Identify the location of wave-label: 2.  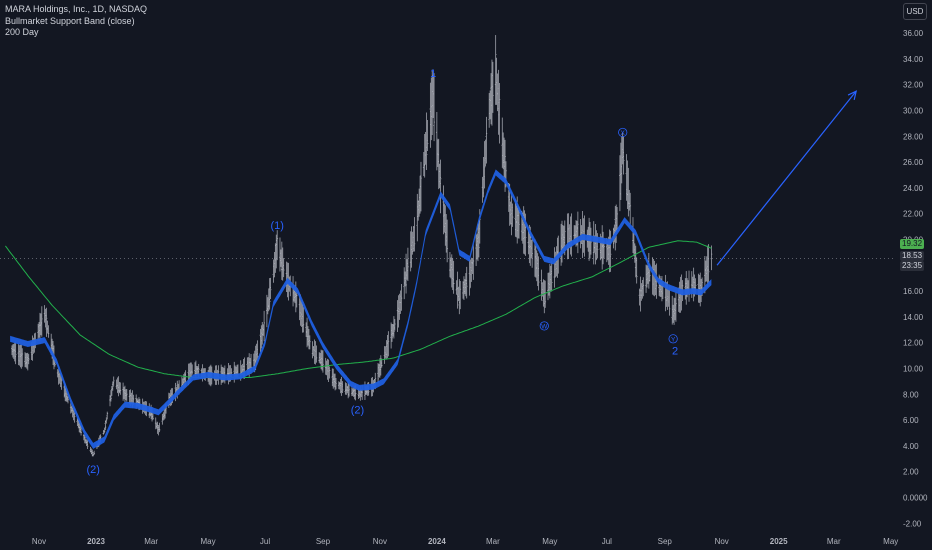
(675, 351).